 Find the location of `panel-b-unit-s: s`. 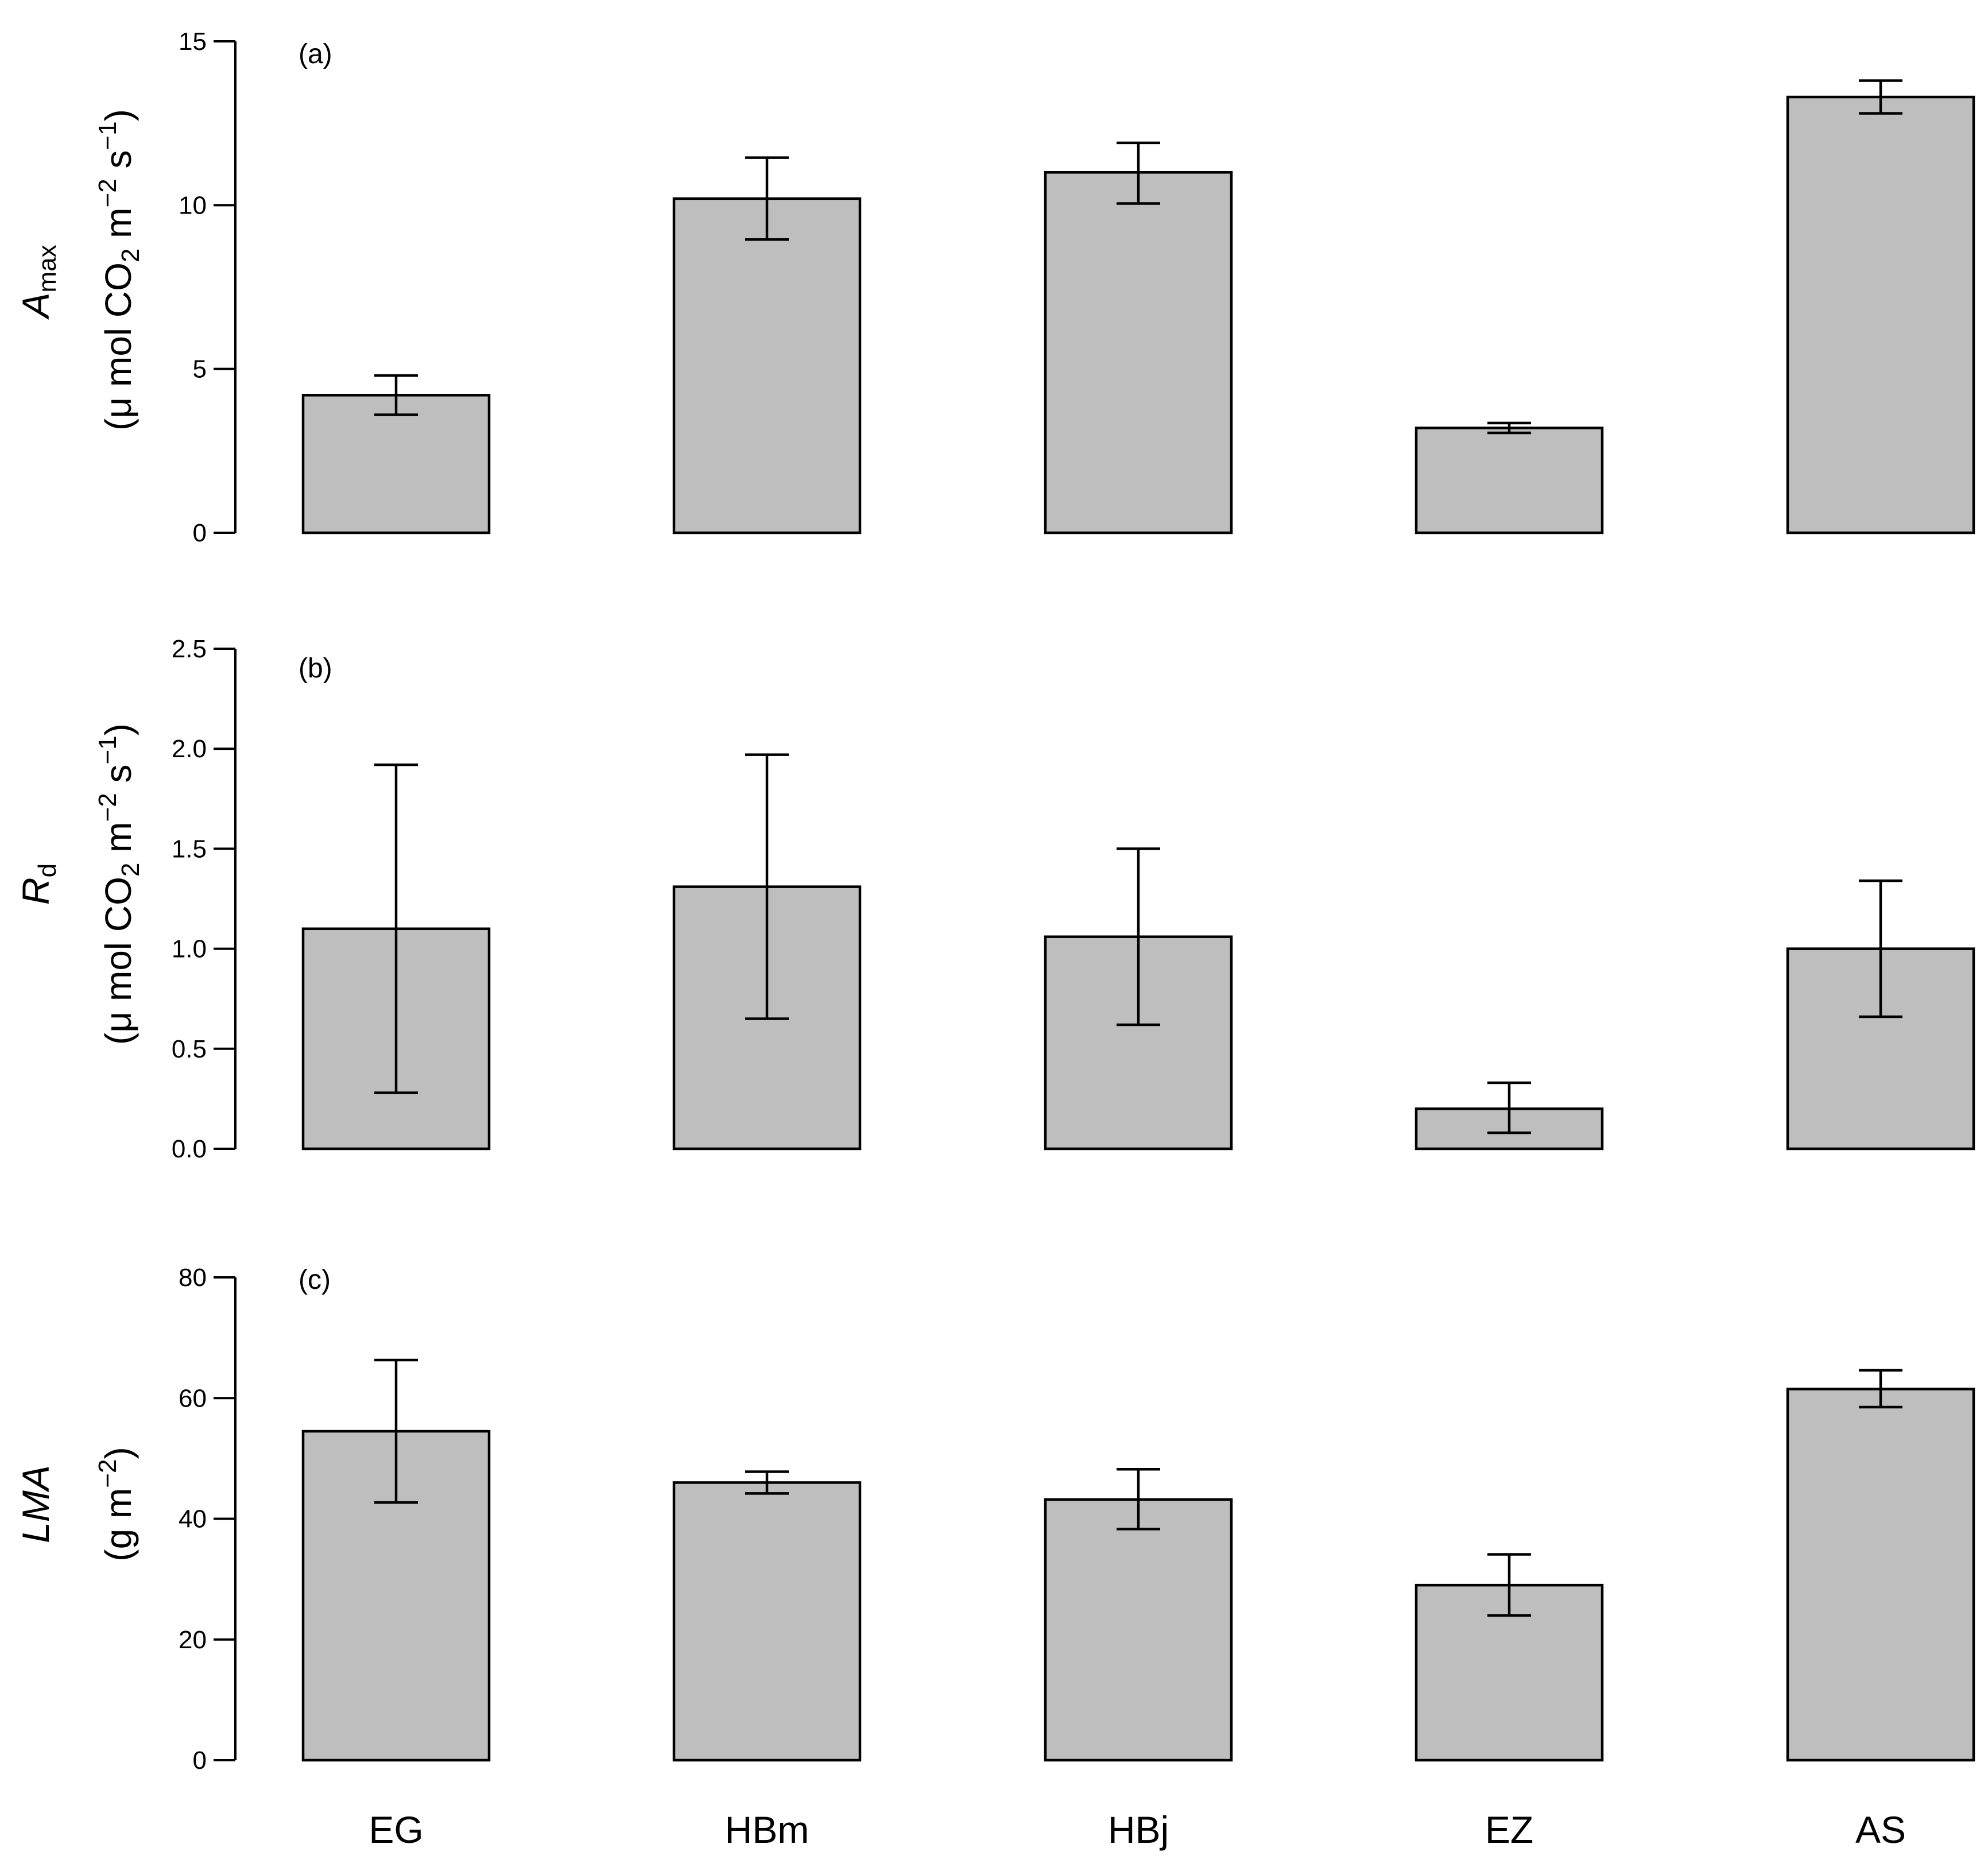

panel-b-unit-s: s is located at coordinates (118, 779).